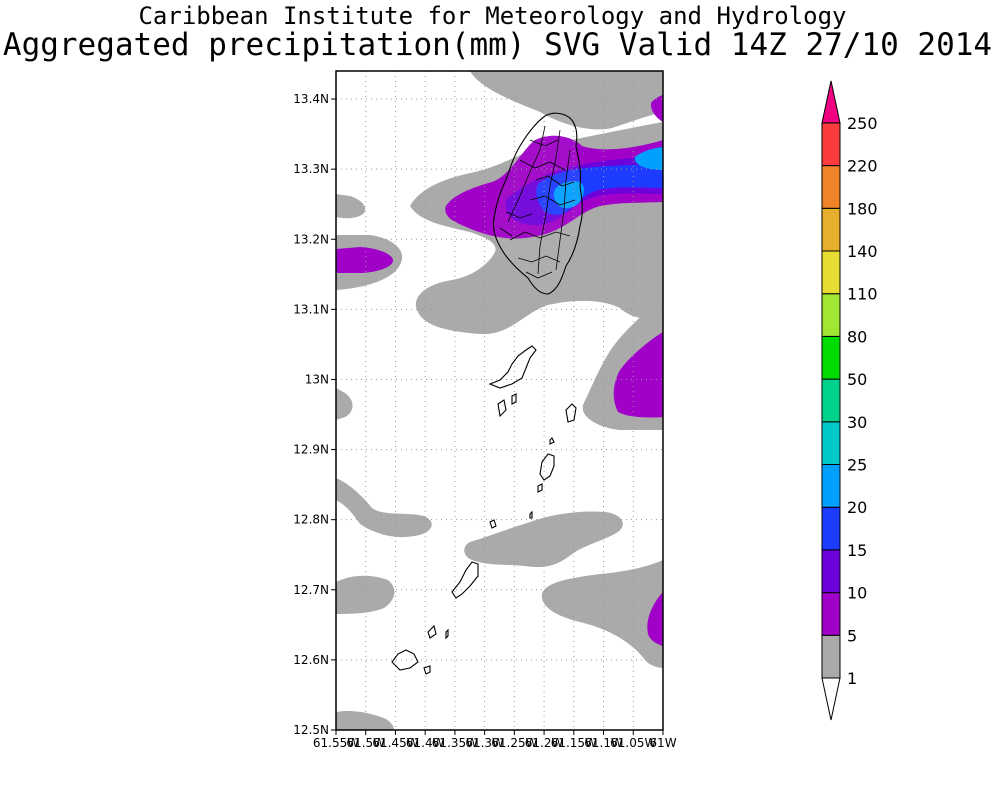 The width and height of the screenshot is (1000, 800). What do you see at coordinates (648, 158) in the screenshot?
I see `precip-area-core-20mm-east` at bounding box center [648, 158].